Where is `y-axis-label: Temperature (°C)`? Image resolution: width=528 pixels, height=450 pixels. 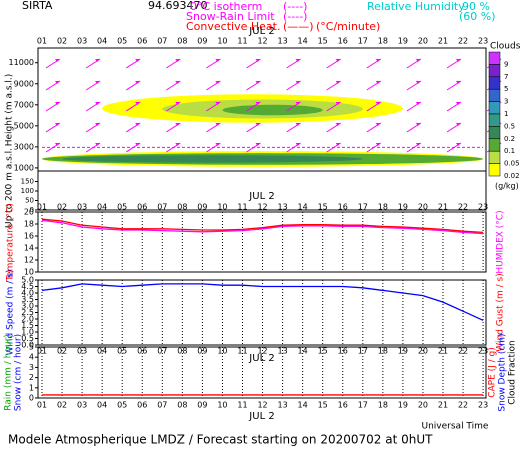
y-axis-label: Temperature (°C) is located at coordinates (11, 242).